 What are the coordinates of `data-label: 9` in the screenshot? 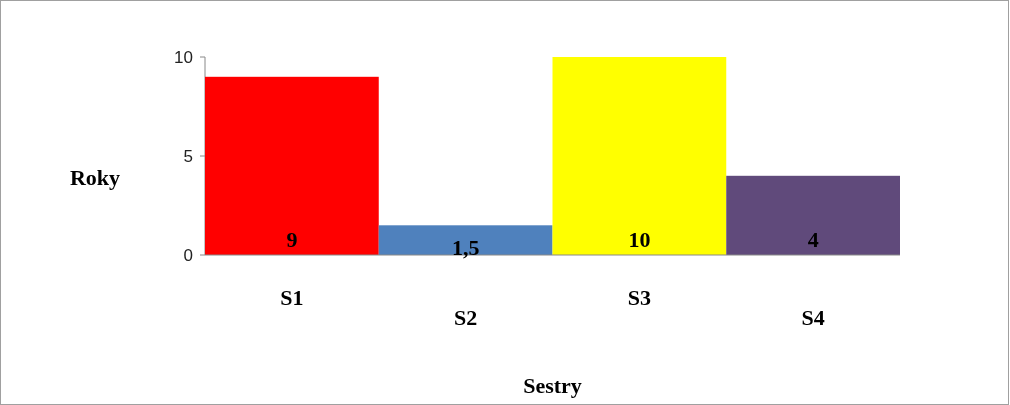 It's located at (292, 239).